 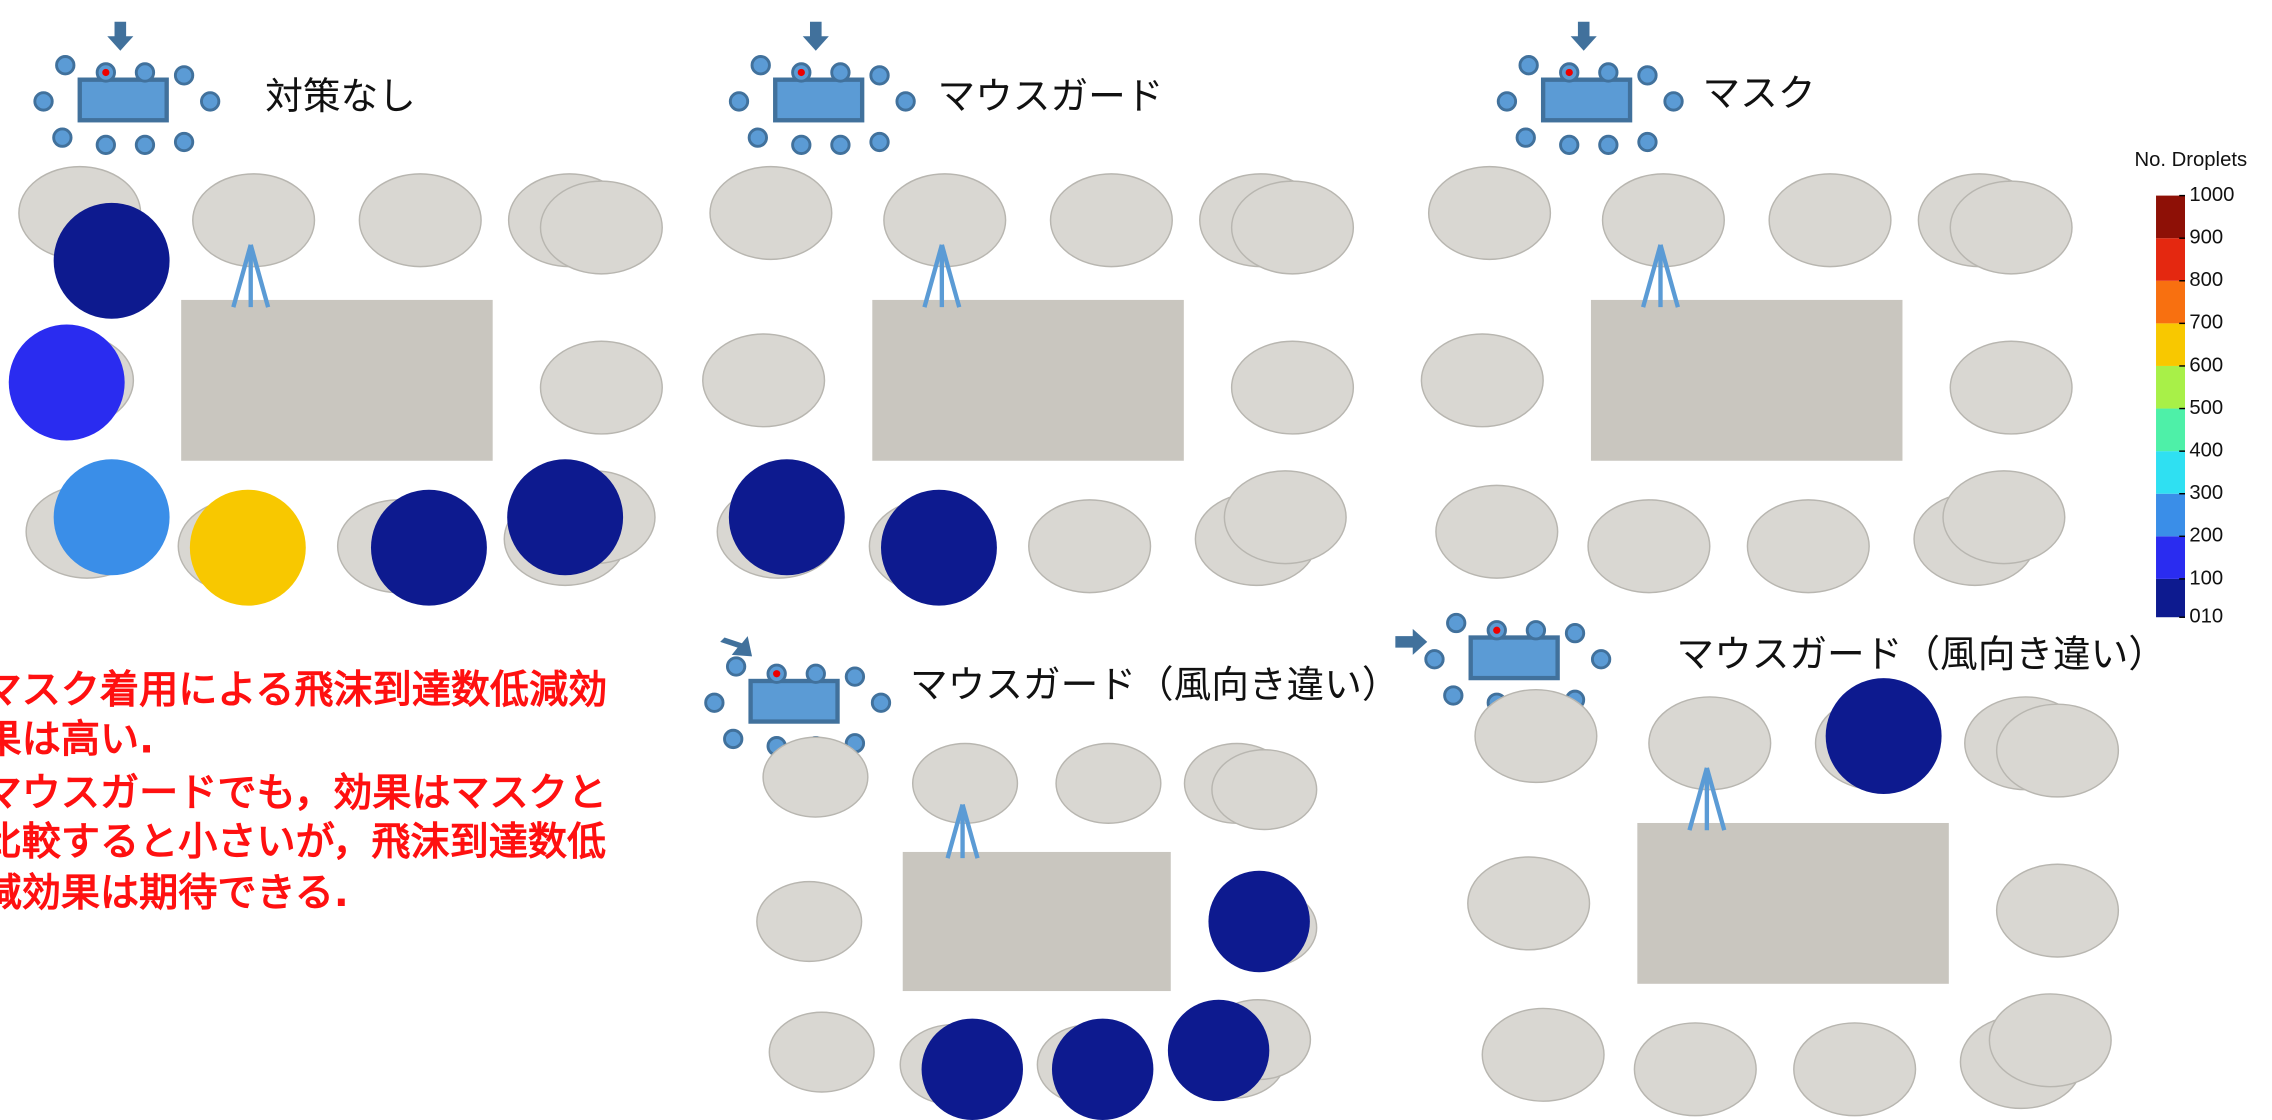 I want to click on panel-title: マウスガード, so click(x=1051, y=96).